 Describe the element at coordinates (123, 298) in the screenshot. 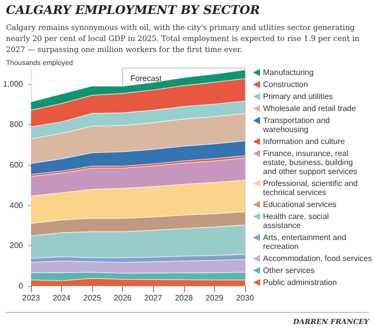

I see `x-tick-label: 2026` at that location.